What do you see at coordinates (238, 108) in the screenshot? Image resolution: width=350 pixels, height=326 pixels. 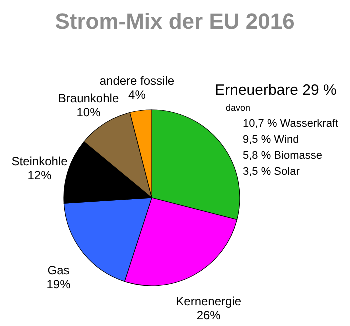 I see `text: davon` at bounding box center [238, 108].